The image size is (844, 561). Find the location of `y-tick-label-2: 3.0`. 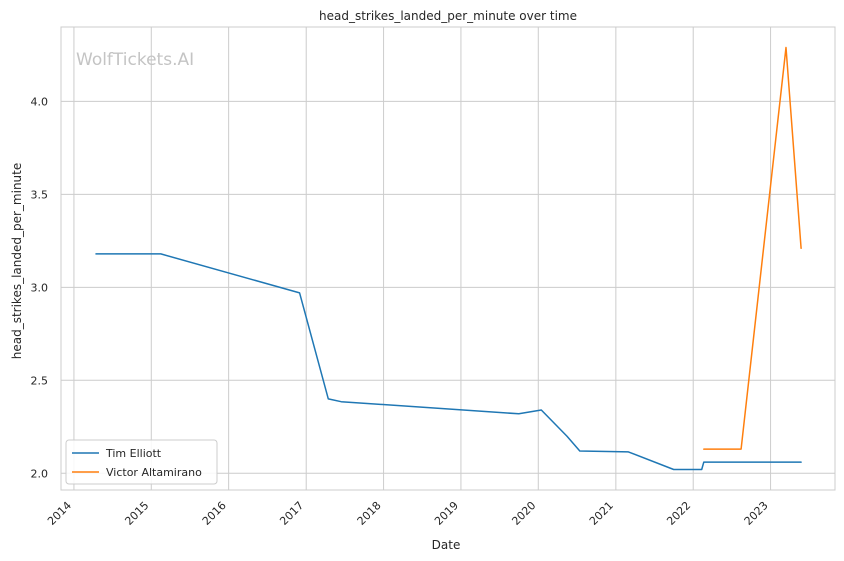

y-tick-label-2: 3.0 is located at coordinates (40, 287).